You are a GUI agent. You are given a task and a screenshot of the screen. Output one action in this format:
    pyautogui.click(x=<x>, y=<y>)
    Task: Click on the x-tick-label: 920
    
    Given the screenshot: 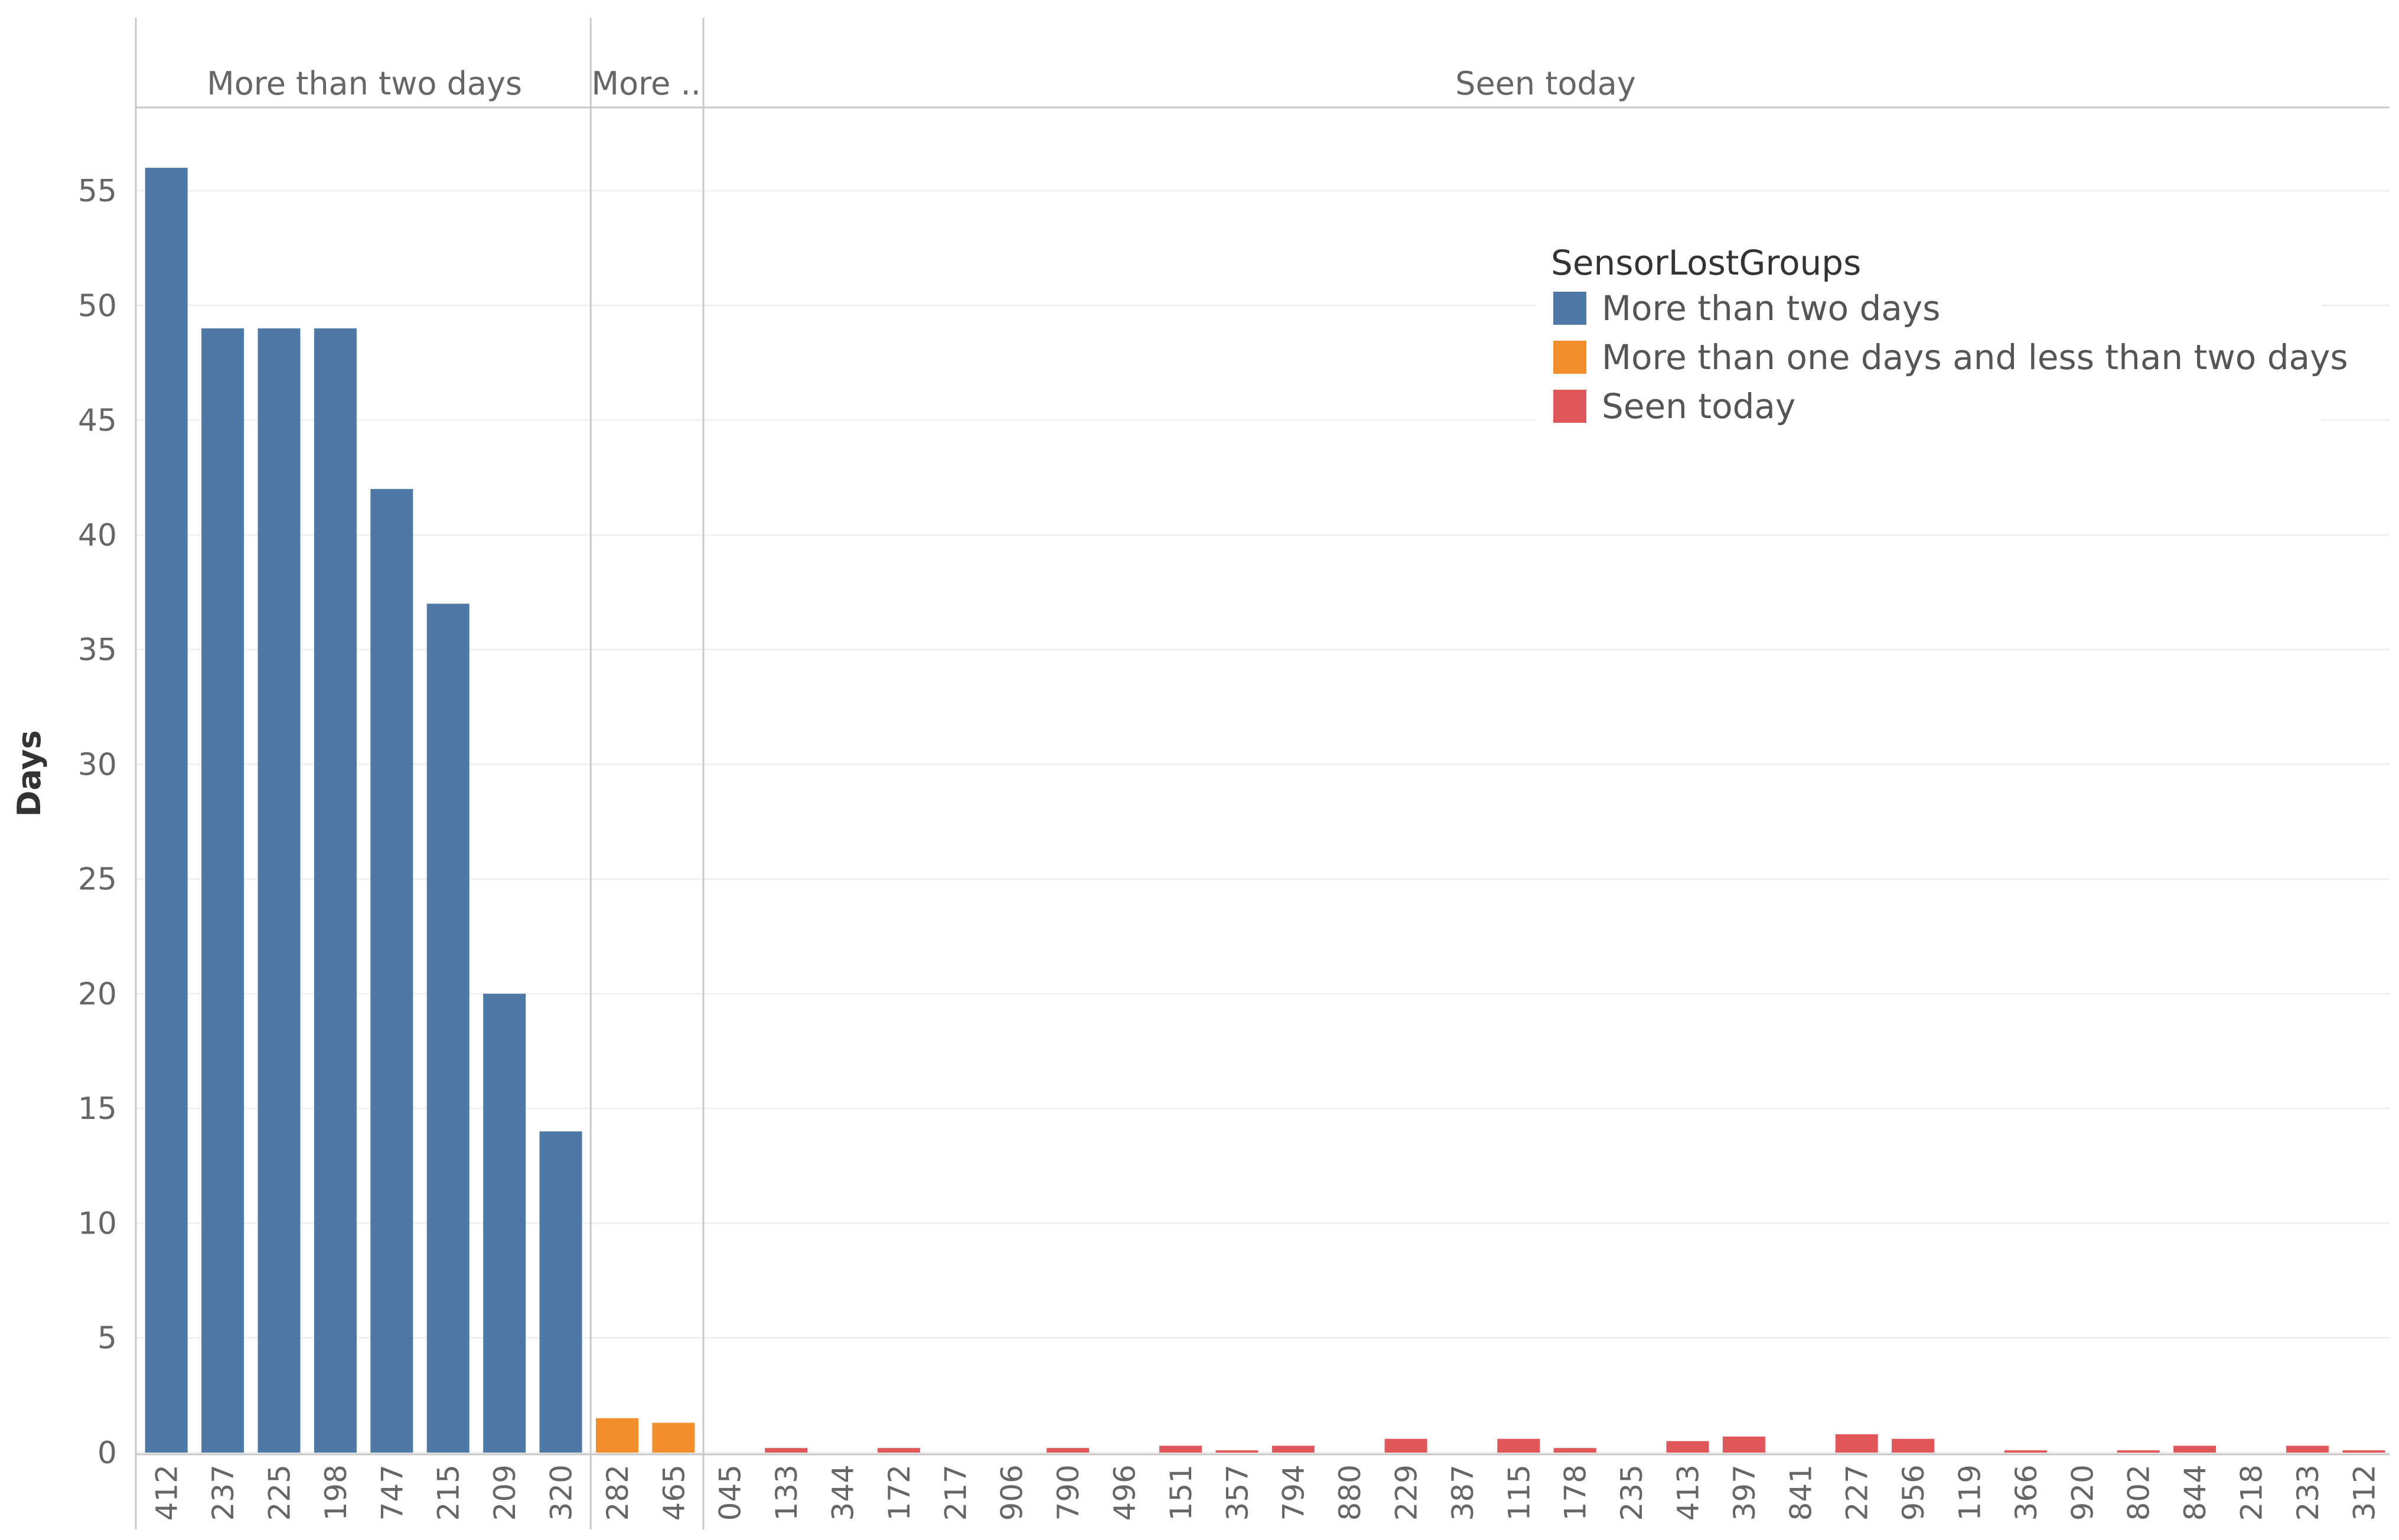 What is the action you would take?
    pyautogui.click(x=2082, y=1492)
    